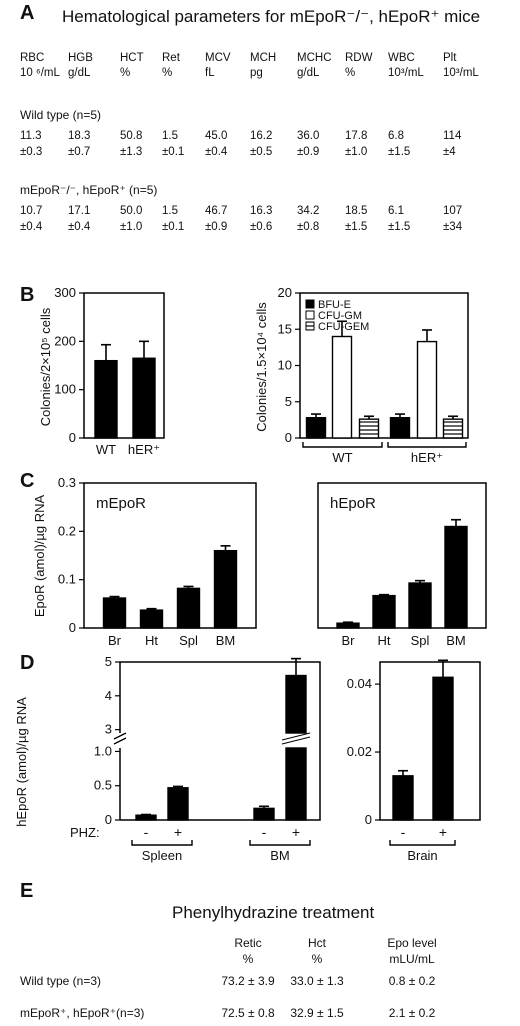 The height and width of the screenshot is (1026, 520). I want to click on mean-value: 114, so click(452, 136).